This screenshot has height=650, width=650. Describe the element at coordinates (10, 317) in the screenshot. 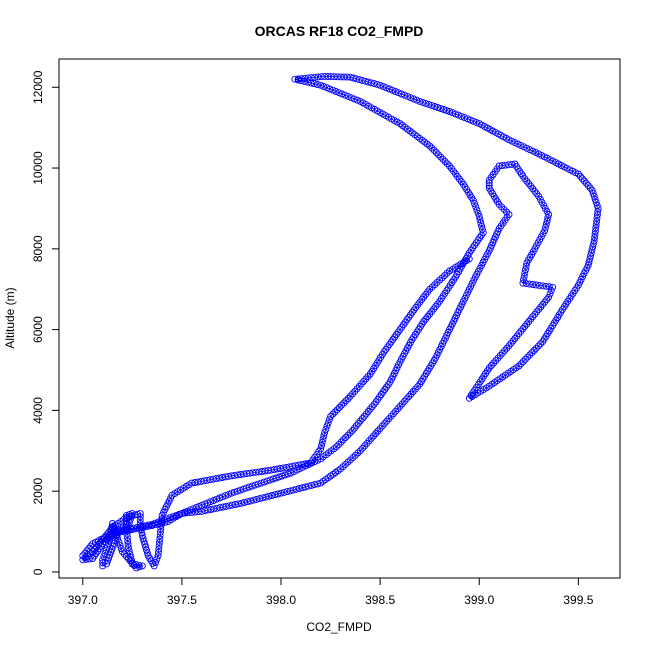

I see `y-axis-label: Altitude (m)` at that location.